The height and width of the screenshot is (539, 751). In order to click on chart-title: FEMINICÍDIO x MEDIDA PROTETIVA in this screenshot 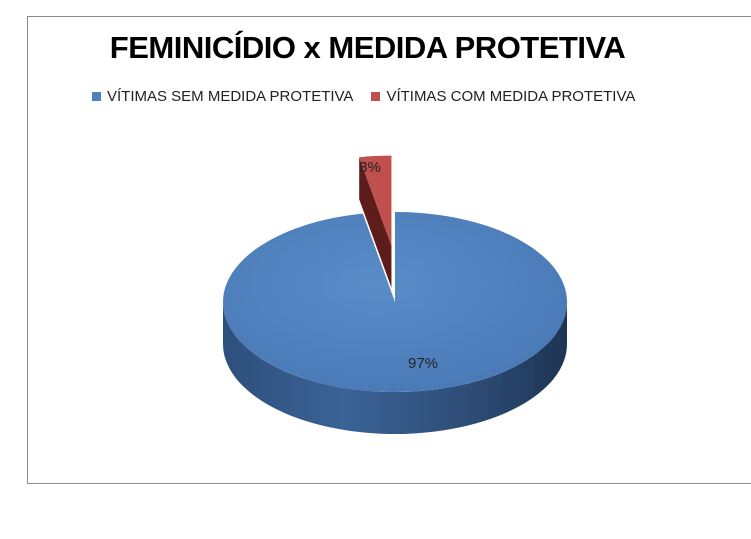, I will do `click(367, 47)`.